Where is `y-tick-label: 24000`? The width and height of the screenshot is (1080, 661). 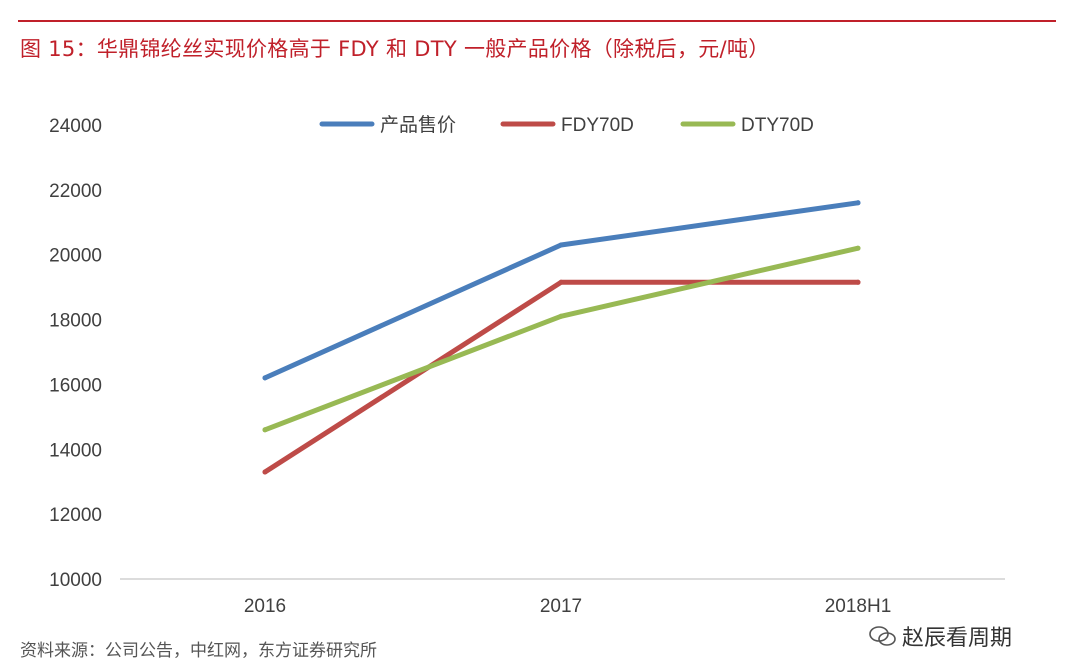 y-tick-label: 24000 is located at coordinates (75, 126).